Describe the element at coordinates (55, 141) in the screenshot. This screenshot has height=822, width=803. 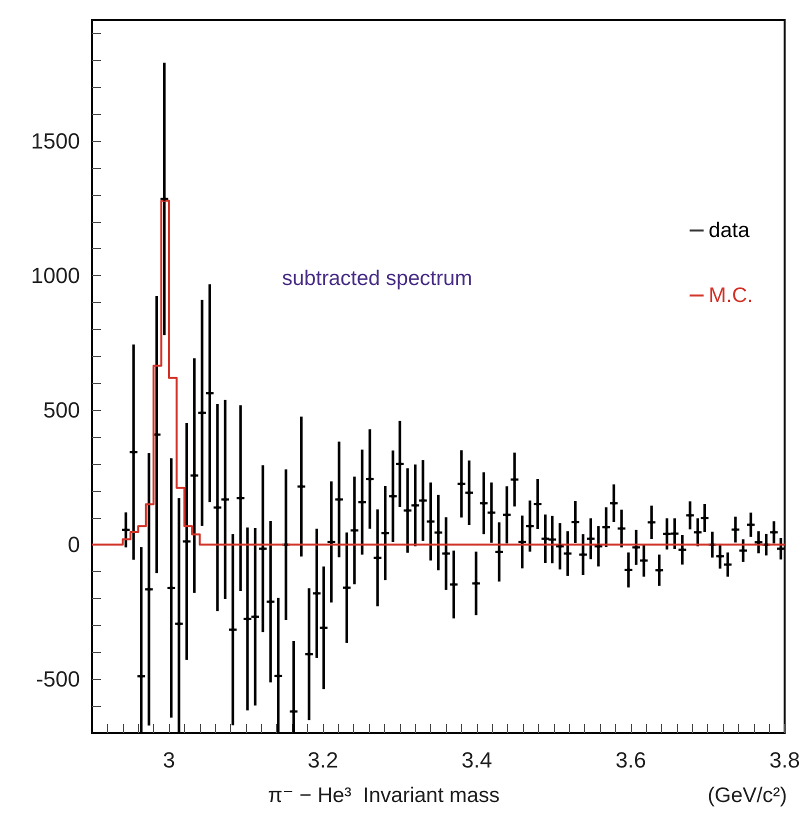
I see `y-tick-label: 1500` at that location.